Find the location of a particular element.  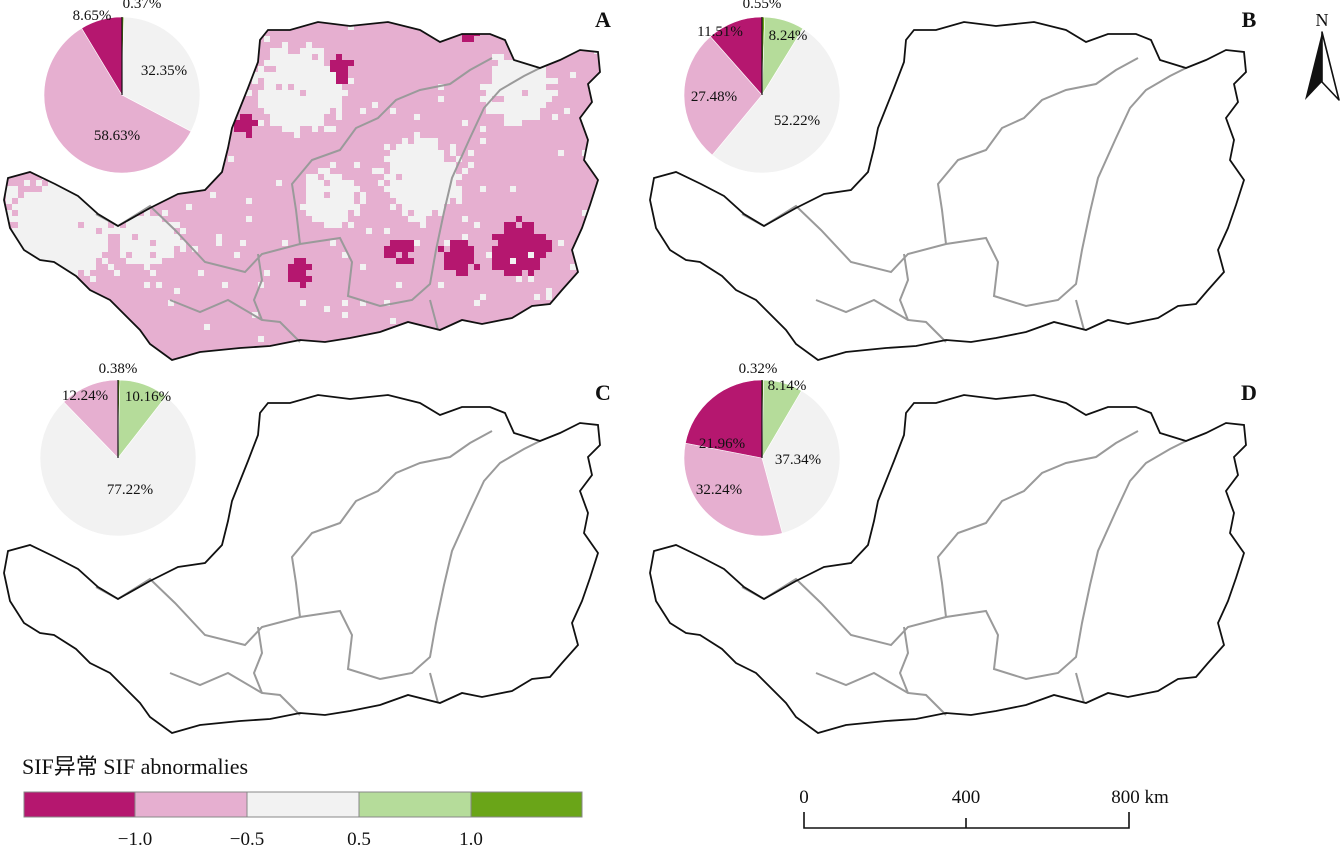

province-boundaries-b is located at coordinates (964, 200).